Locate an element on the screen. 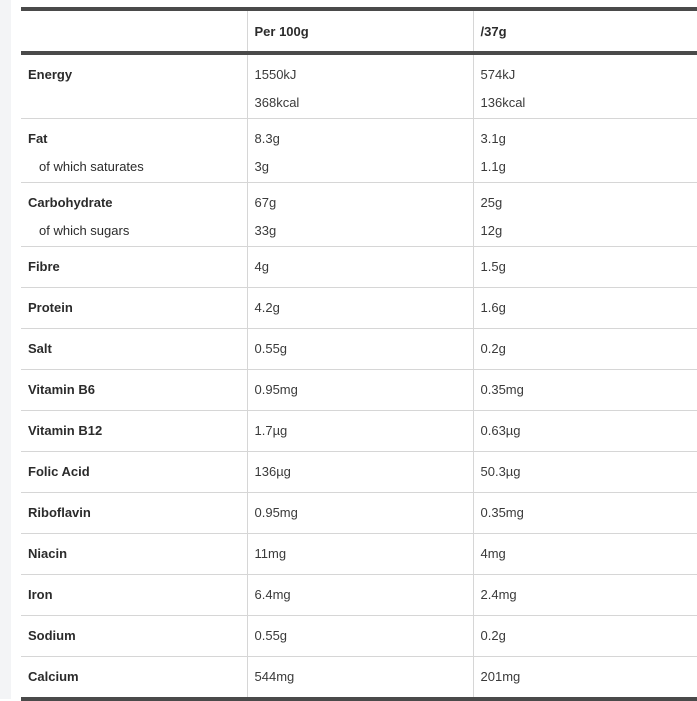  table-row-fibre: Fibre 4g 1.5g is located at coordinates (359, 267).